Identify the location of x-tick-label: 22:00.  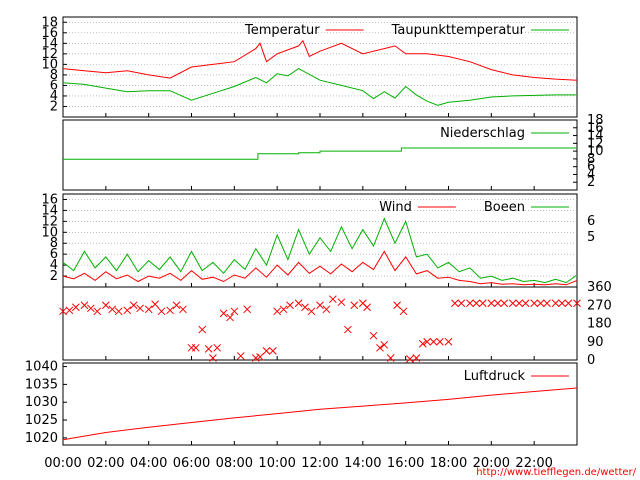
(533, 463).